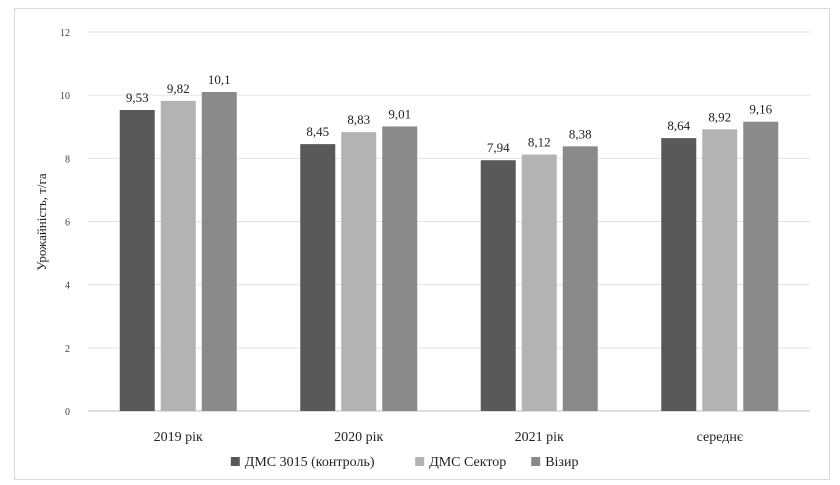 The image size is (840, 485). I want to click on x-category-label: середнє, so click(720, 437).